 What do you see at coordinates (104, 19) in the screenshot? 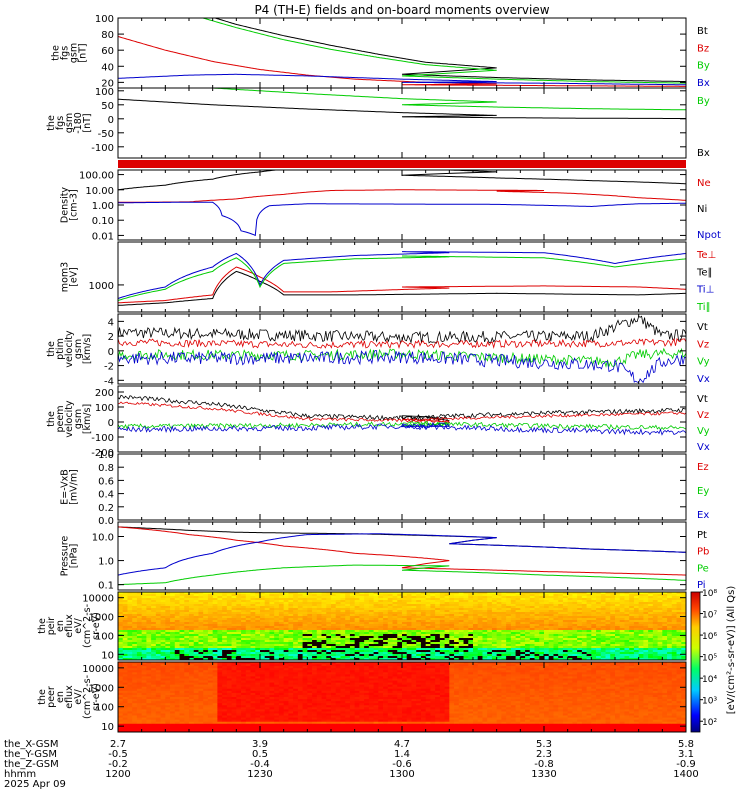
I see `ytick-fgs: 100` at bounding box center [104, 19].